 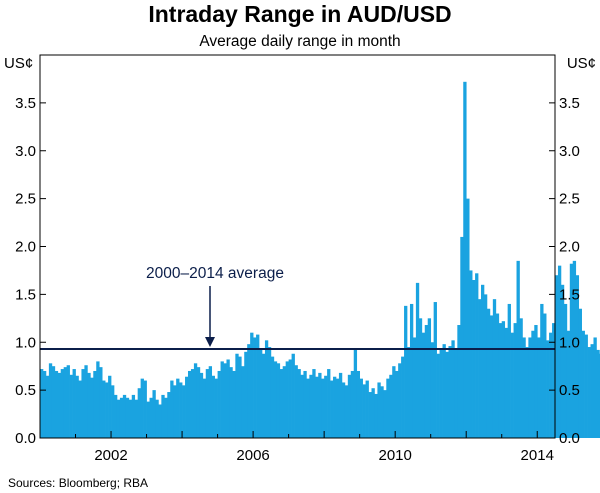 I want to click on y-tick-label-right: 1.5, so click(x=569, y=294).